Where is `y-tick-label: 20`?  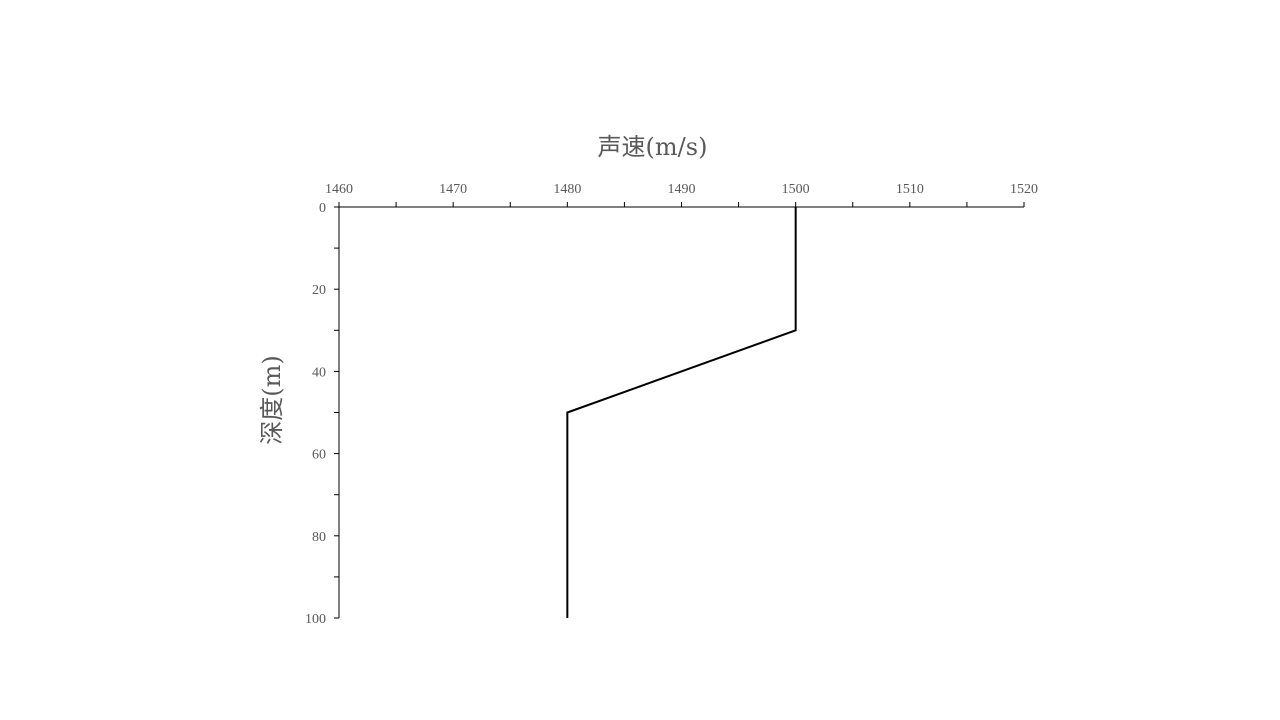 y-tick-label: 20 is located at coordinates (319, 290).